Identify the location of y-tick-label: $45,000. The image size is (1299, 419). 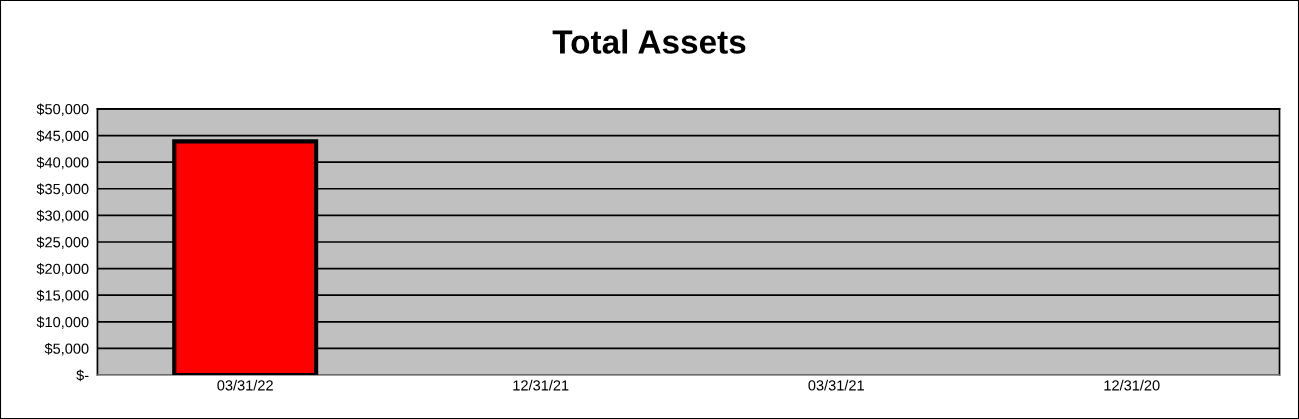
(62, 136).